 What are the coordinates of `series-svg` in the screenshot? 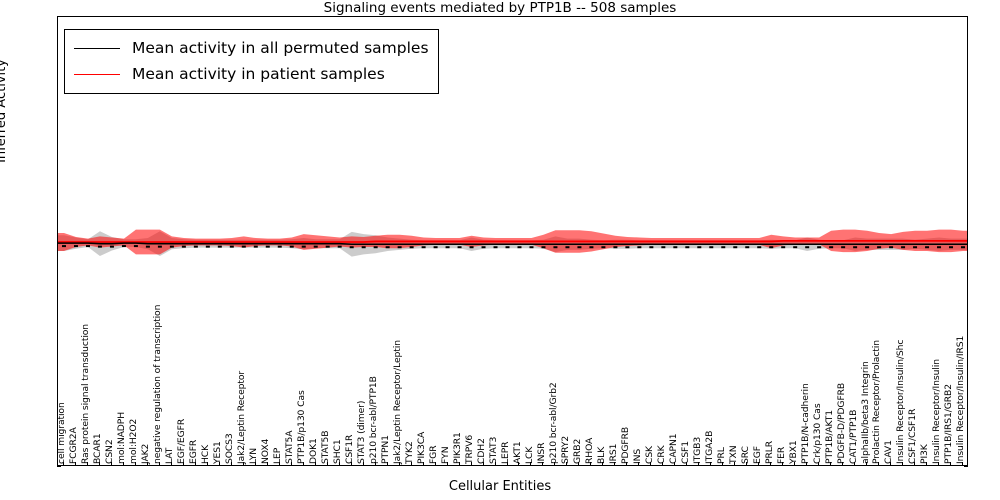 It's located at (512, 243).